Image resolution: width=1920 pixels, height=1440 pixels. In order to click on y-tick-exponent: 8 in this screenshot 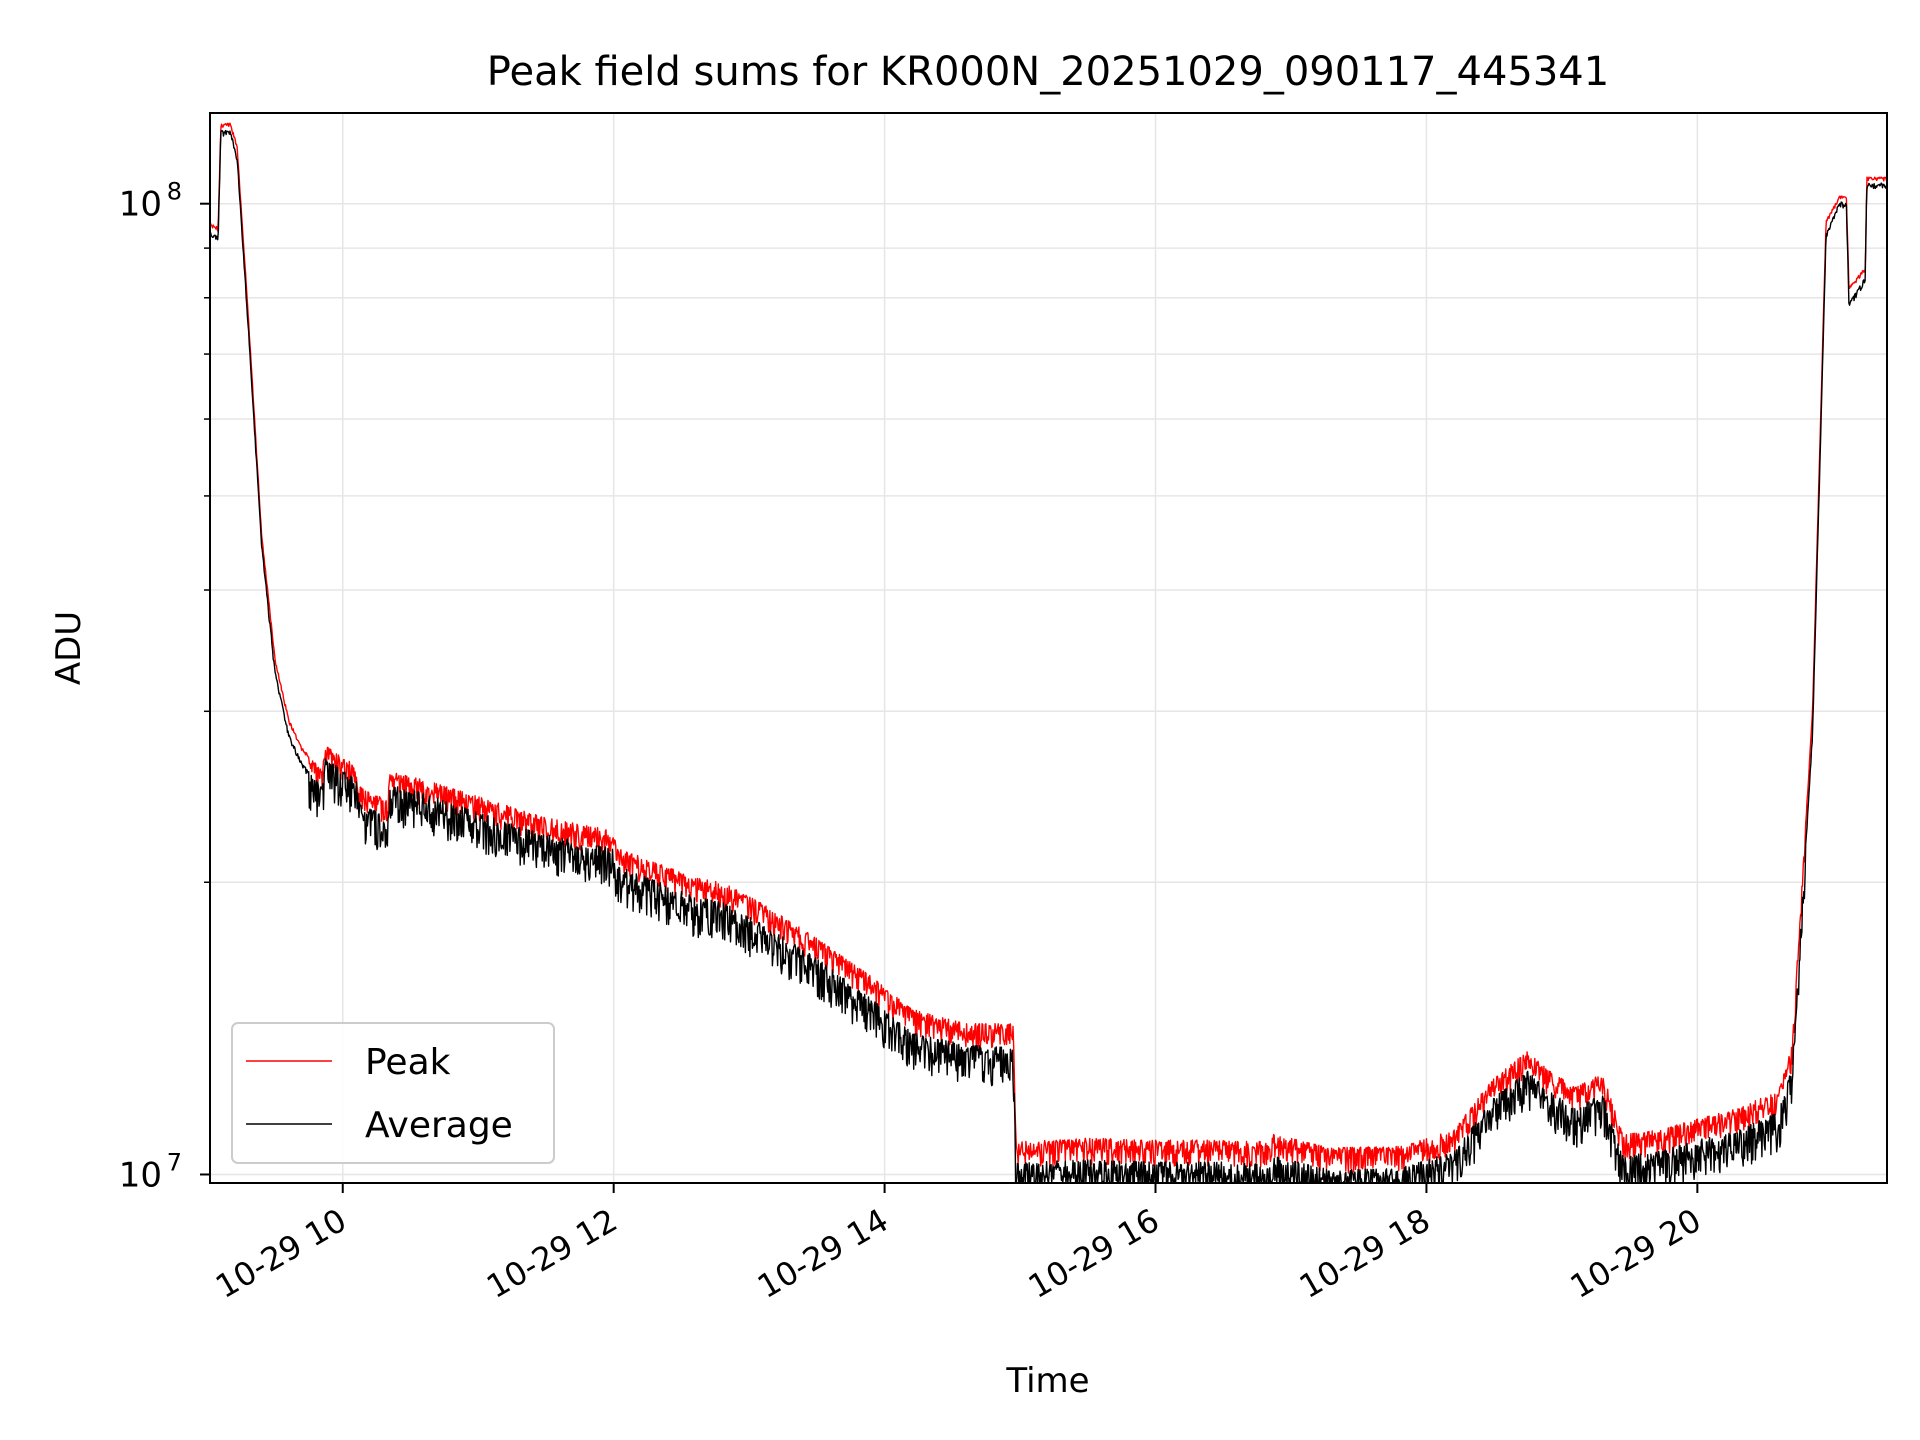, I will do `click(174, 192)`.